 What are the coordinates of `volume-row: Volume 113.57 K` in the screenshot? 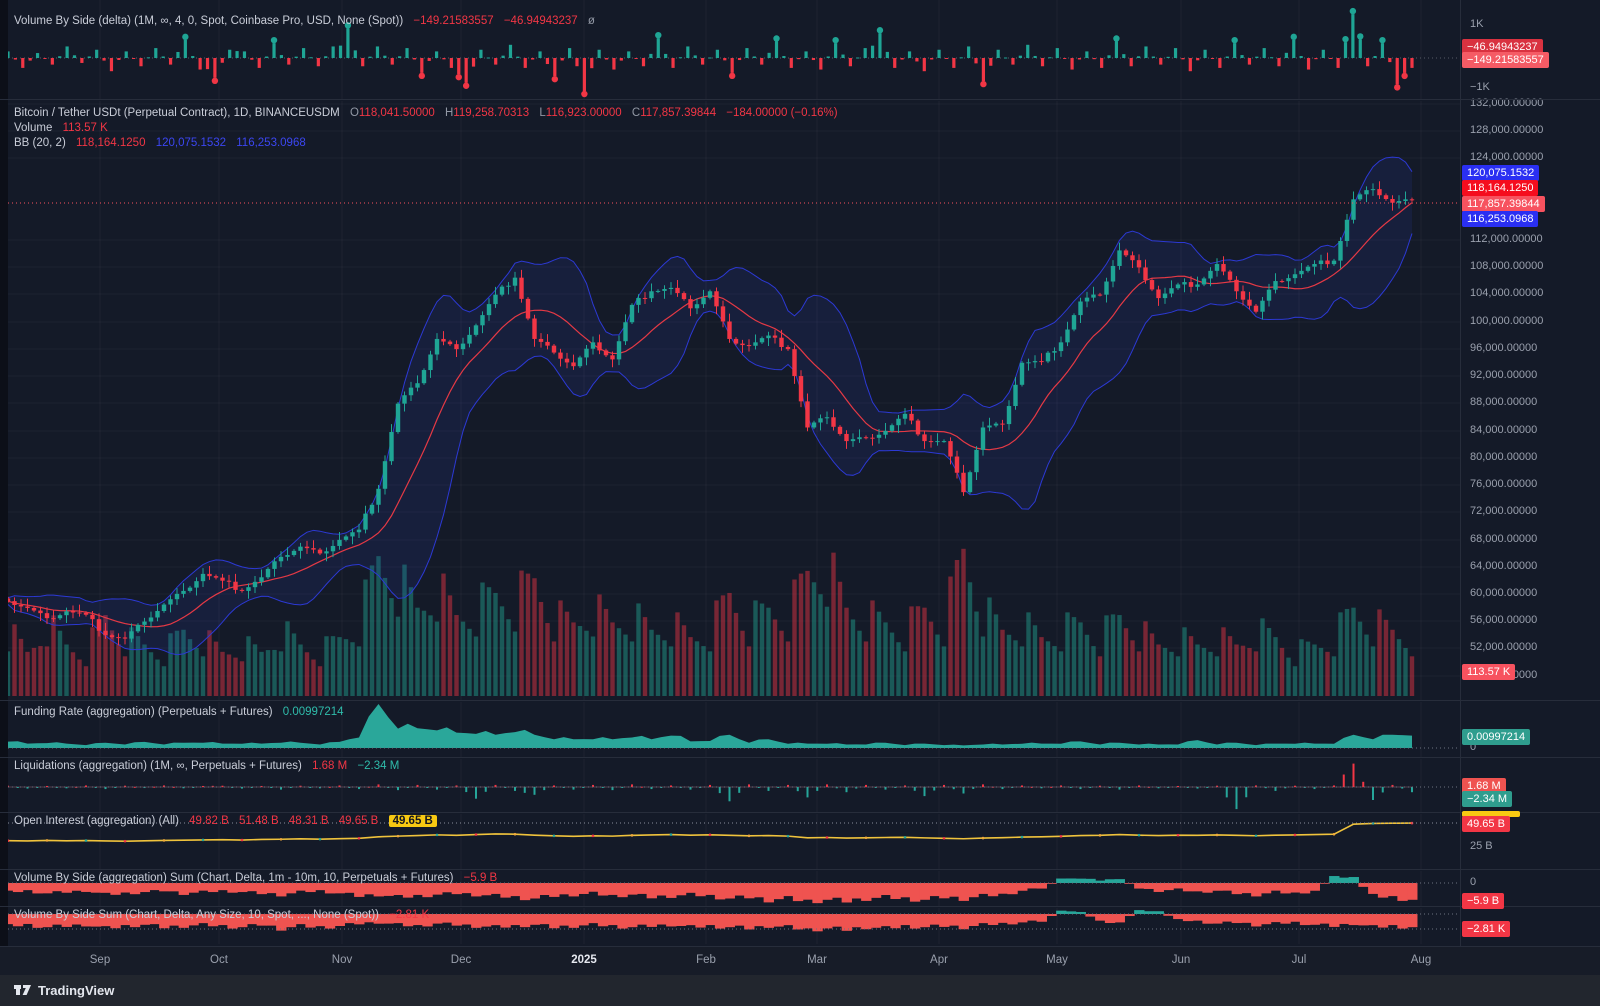 It's located at (426, 128).